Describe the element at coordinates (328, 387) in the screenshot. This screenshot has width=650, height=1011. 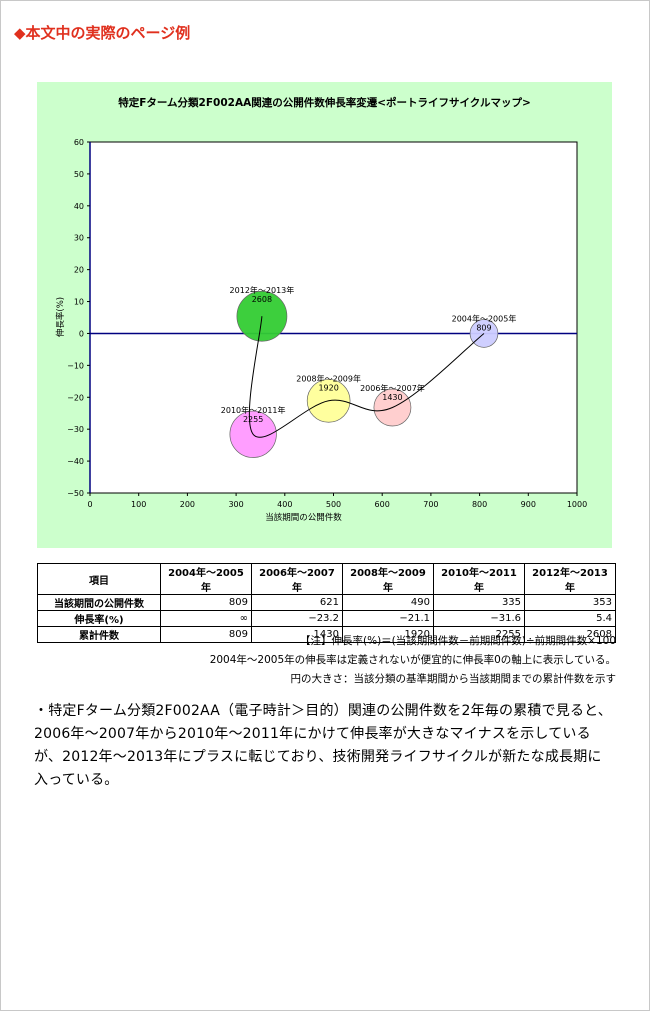
I see `bubble-size-label: 1920` at that location.